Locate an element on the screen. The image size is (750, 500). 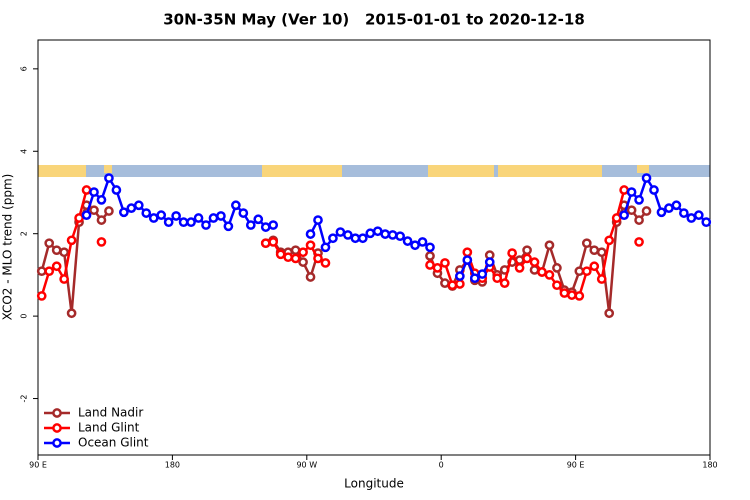
land-mask-strip is located at coordinates (374, 171).